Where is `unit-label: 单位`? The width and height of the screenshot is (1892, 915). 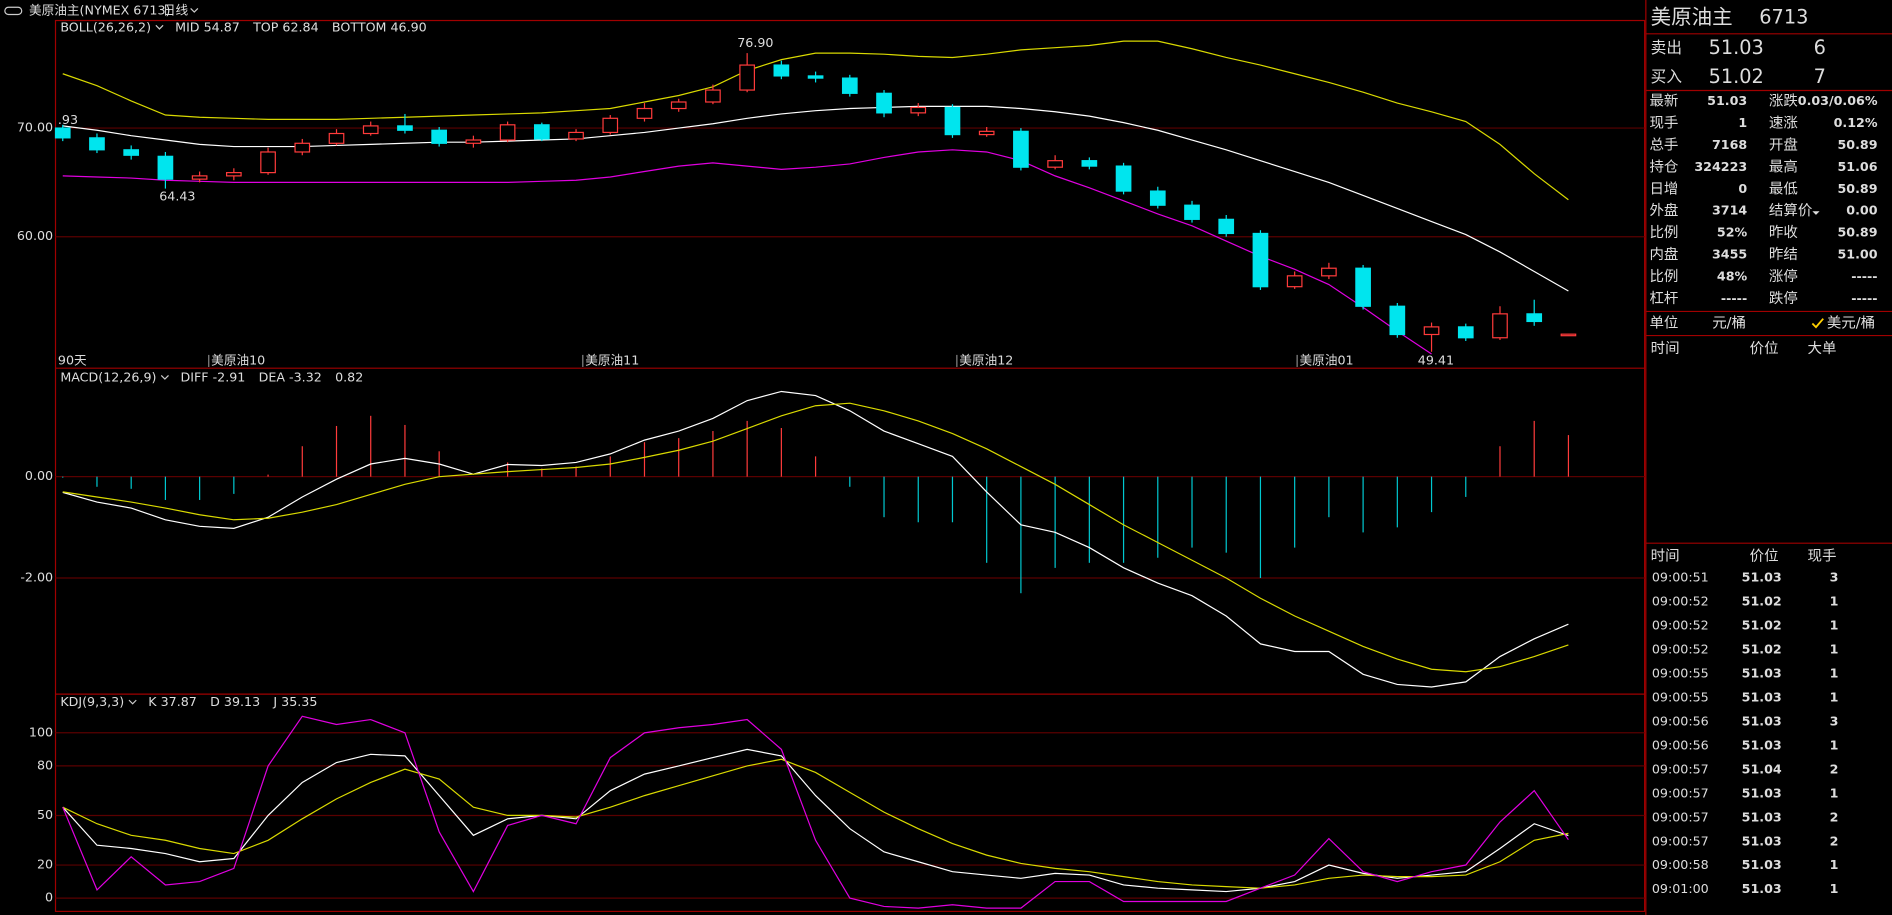 unit-label: 单位 is located at coordinates (1663, 323).